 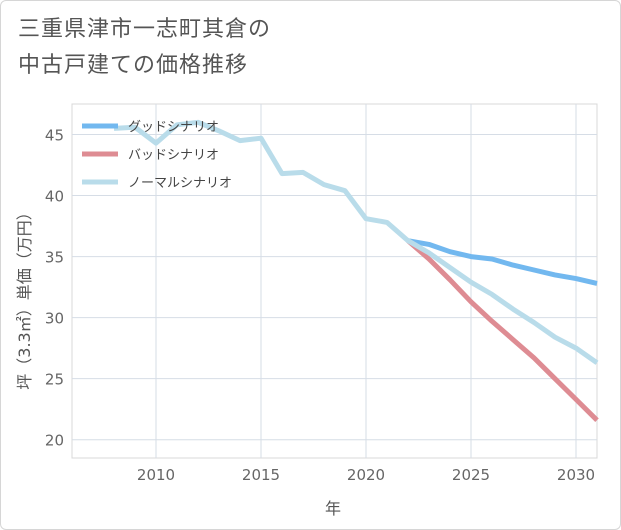 I want to click on x-tick-label: 2030, so click(x=576, y=475).